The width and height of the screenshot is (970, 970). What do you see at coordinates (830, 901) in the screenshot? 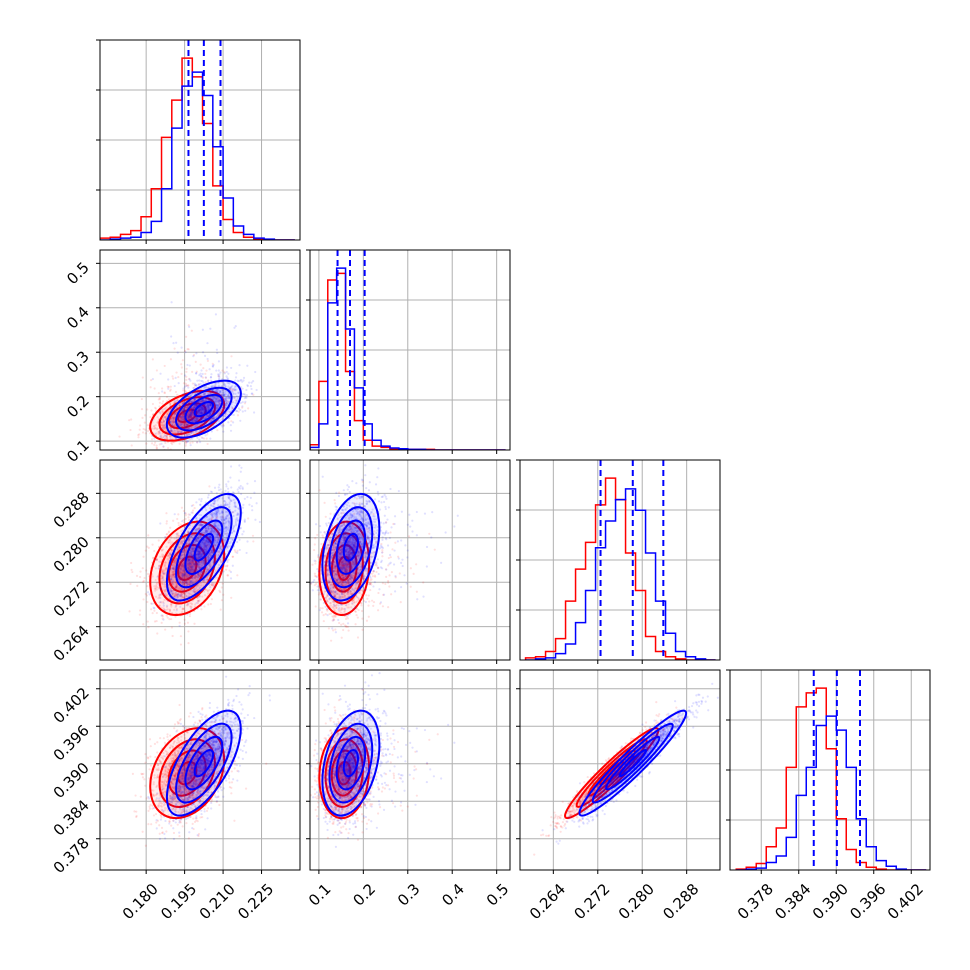
I see `x-tick-label: 0.390` at bounding box center [830, 901].